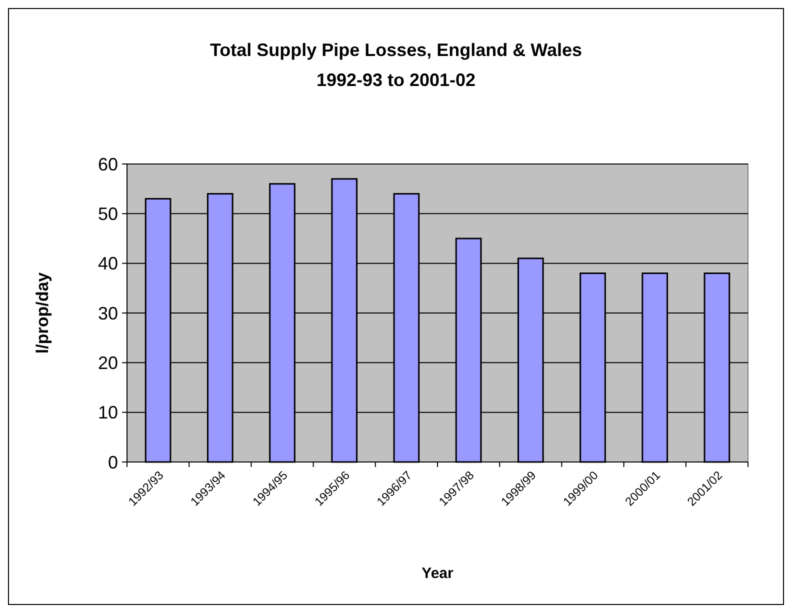 The height and width of the screenshot is (613, 792). Describe the element at coordinates (108, 264) in the screenshot. I see `y-tick-label: 40` at that location.